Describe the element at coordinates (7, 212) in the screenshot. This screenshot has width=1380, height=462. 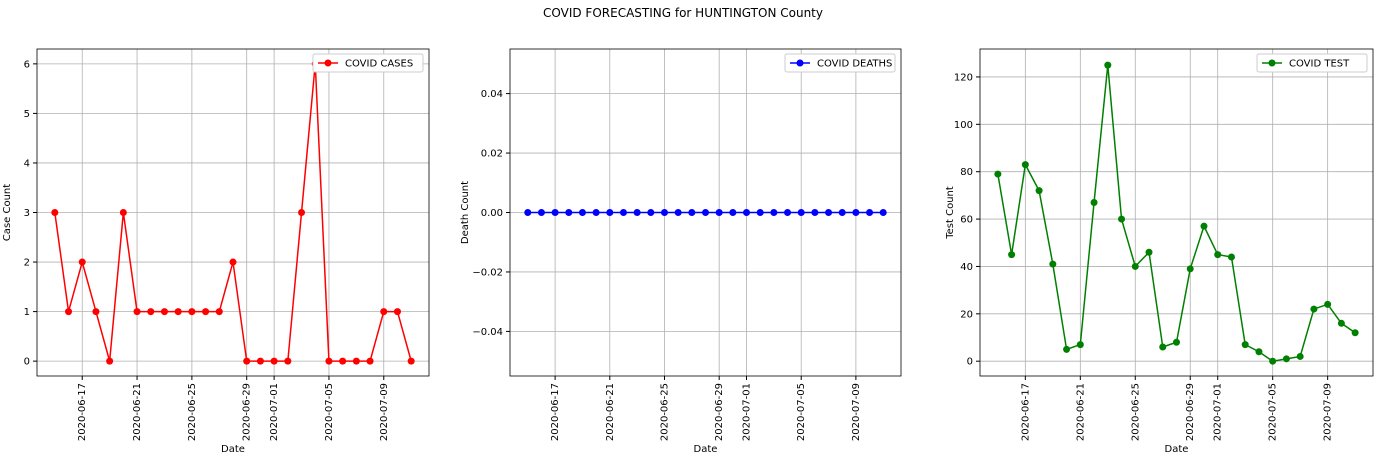
I see `y-axis-label: Case Count` at that location.